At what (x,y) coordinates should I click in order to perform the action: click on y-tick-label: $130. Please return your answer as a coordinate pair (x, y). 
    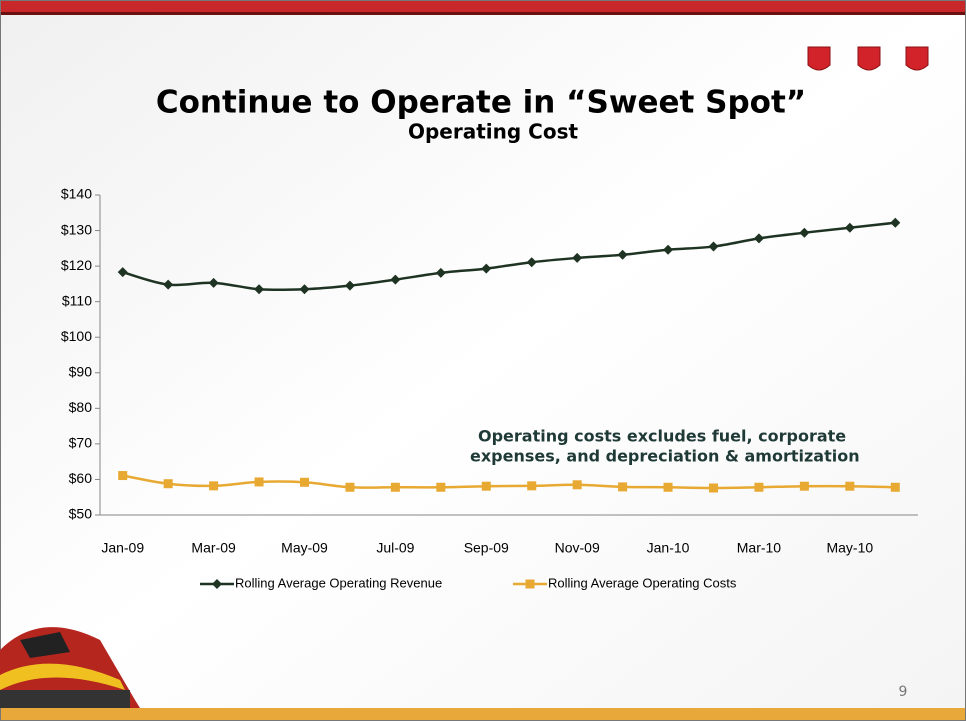
    Looking at the image, I should click on (76, 229).